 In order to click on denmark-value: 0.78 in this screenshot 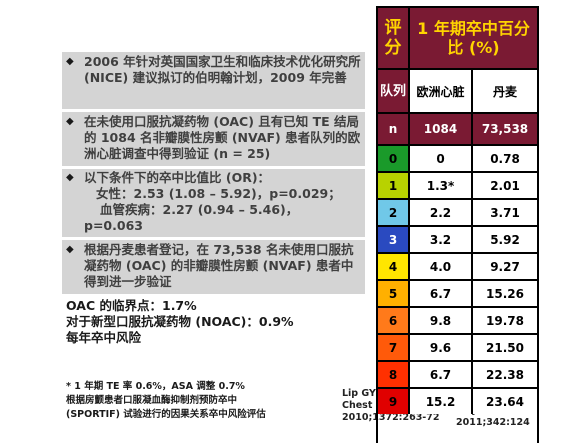, I will do `click(505, 157)`.